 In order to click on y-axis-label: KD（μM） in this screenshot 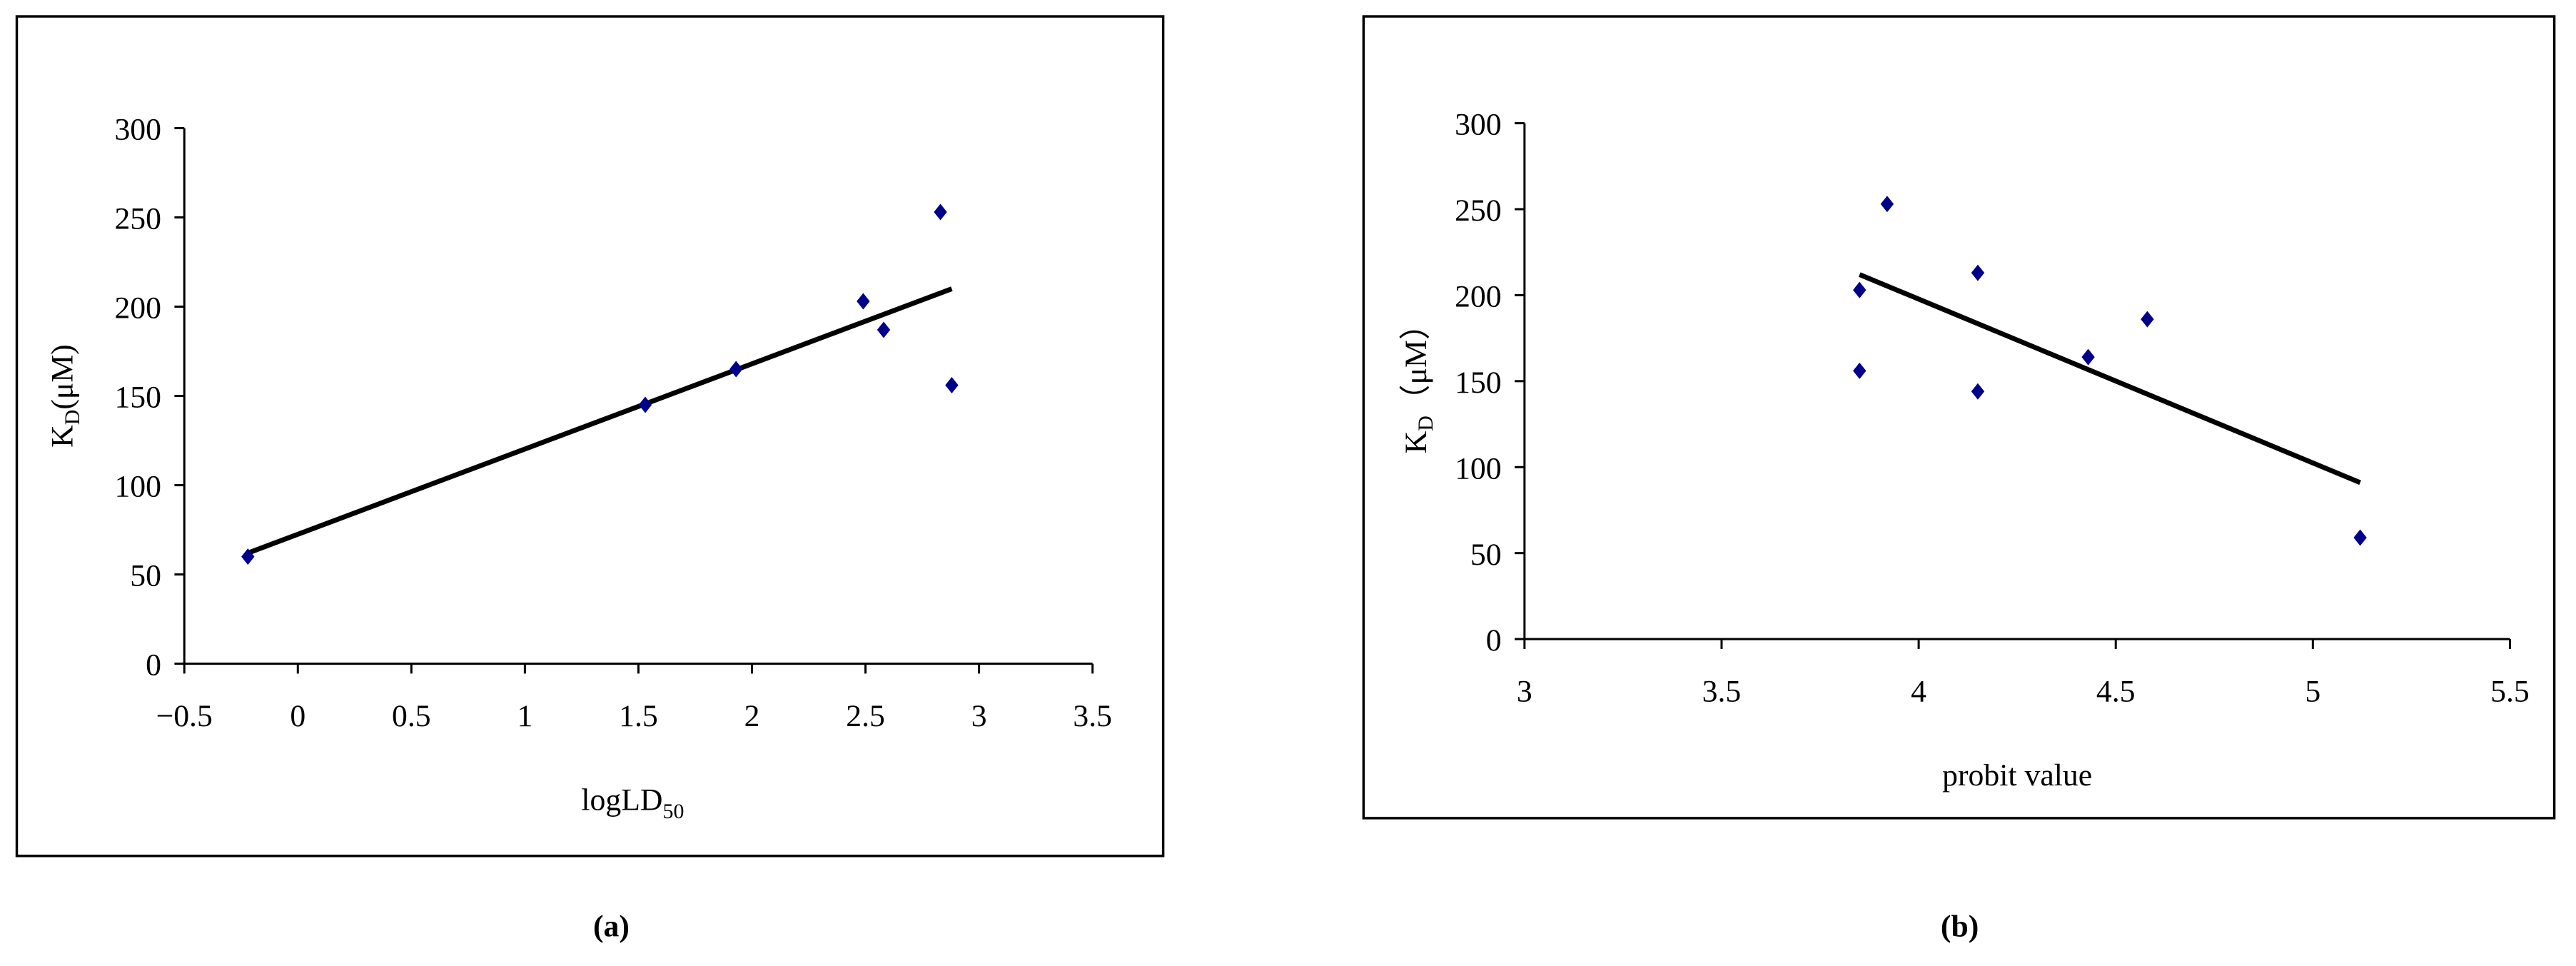, I will do `click(1418, 380)`.